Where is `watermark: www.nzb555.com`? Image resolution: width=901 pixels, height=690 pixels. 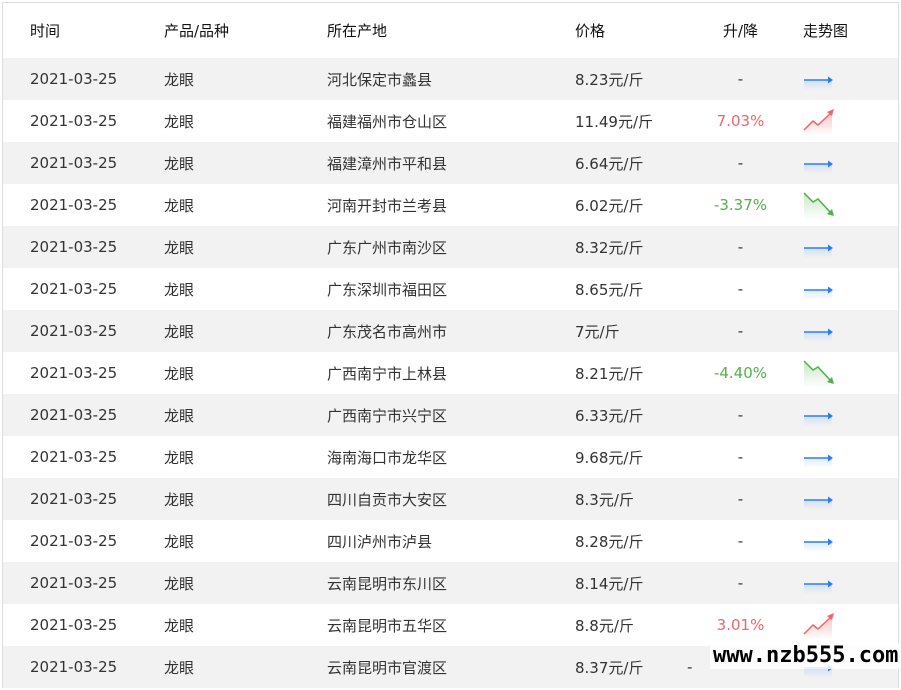
watermark: www.nzb555.com is located at coordinates (805, 656).